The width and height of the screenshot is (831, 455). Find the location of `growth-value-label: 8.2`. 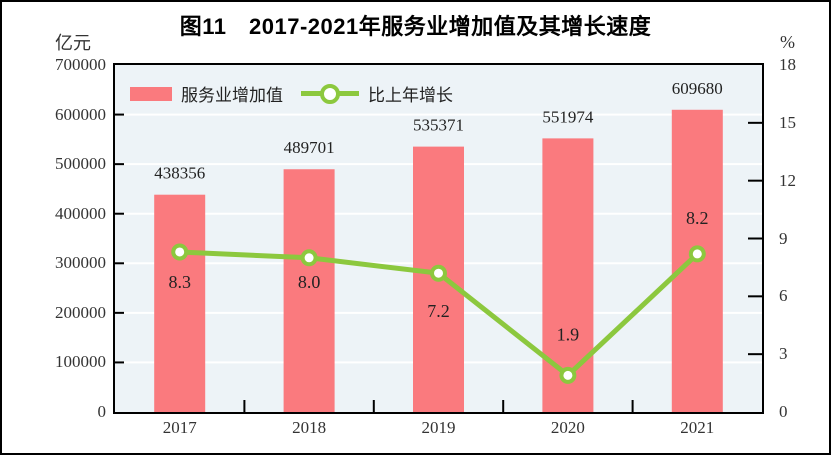

growth-value-label: 8.2 is located at coordinates (697, 218).